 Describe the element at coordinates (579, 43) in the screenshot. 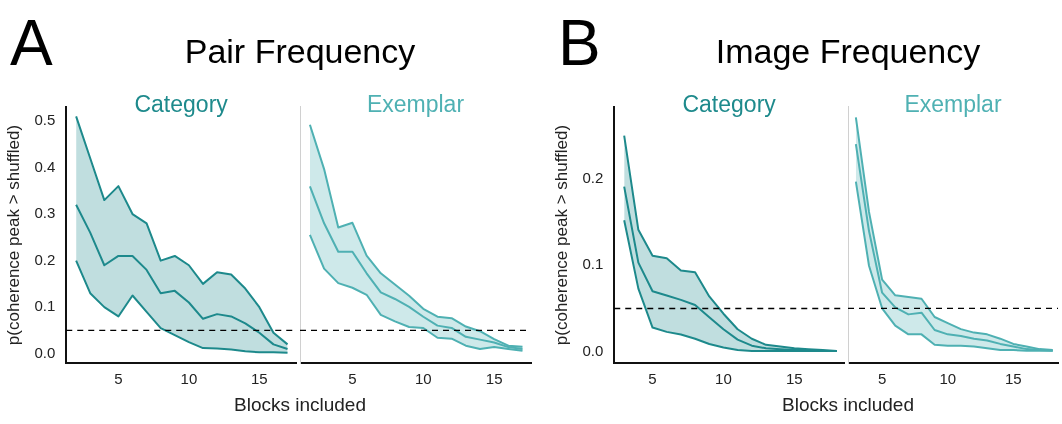

I see `text: B` at that location.